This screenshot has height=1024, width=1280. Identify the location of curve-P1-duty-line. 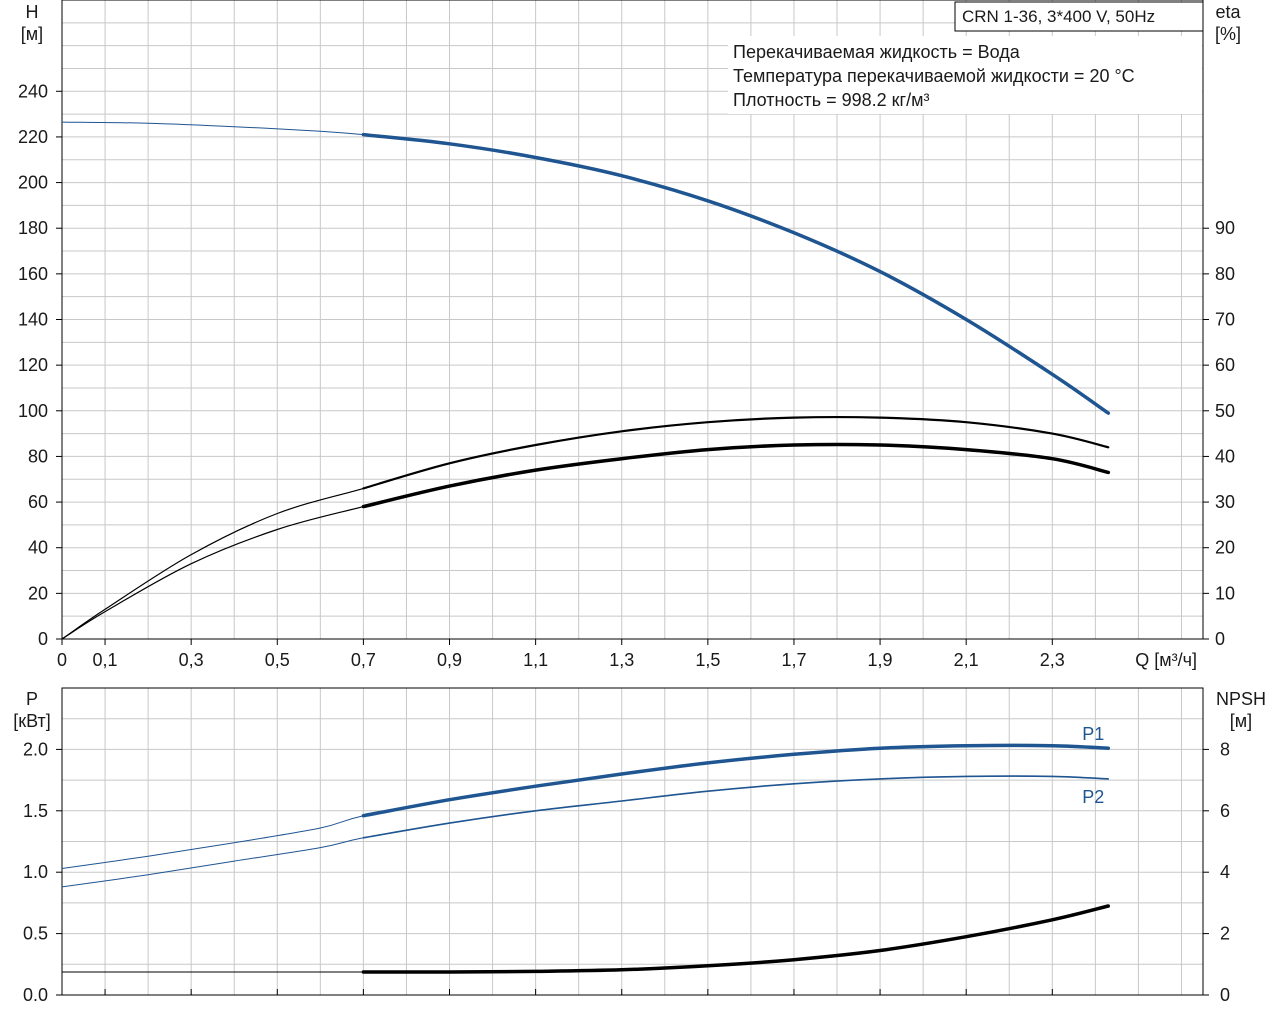
(736, 780).